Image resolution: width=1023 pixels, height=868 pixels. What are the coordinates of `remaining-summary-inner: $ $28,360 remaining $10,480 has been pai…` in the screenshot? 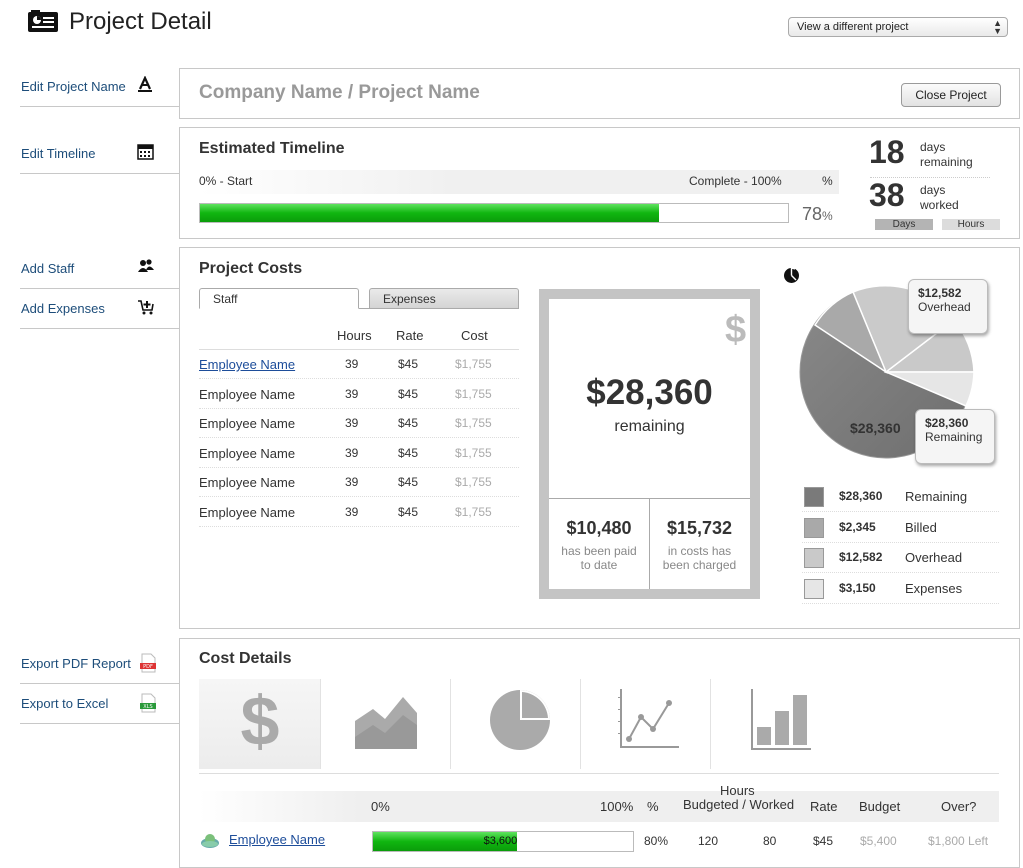 It's located at (649, 444).